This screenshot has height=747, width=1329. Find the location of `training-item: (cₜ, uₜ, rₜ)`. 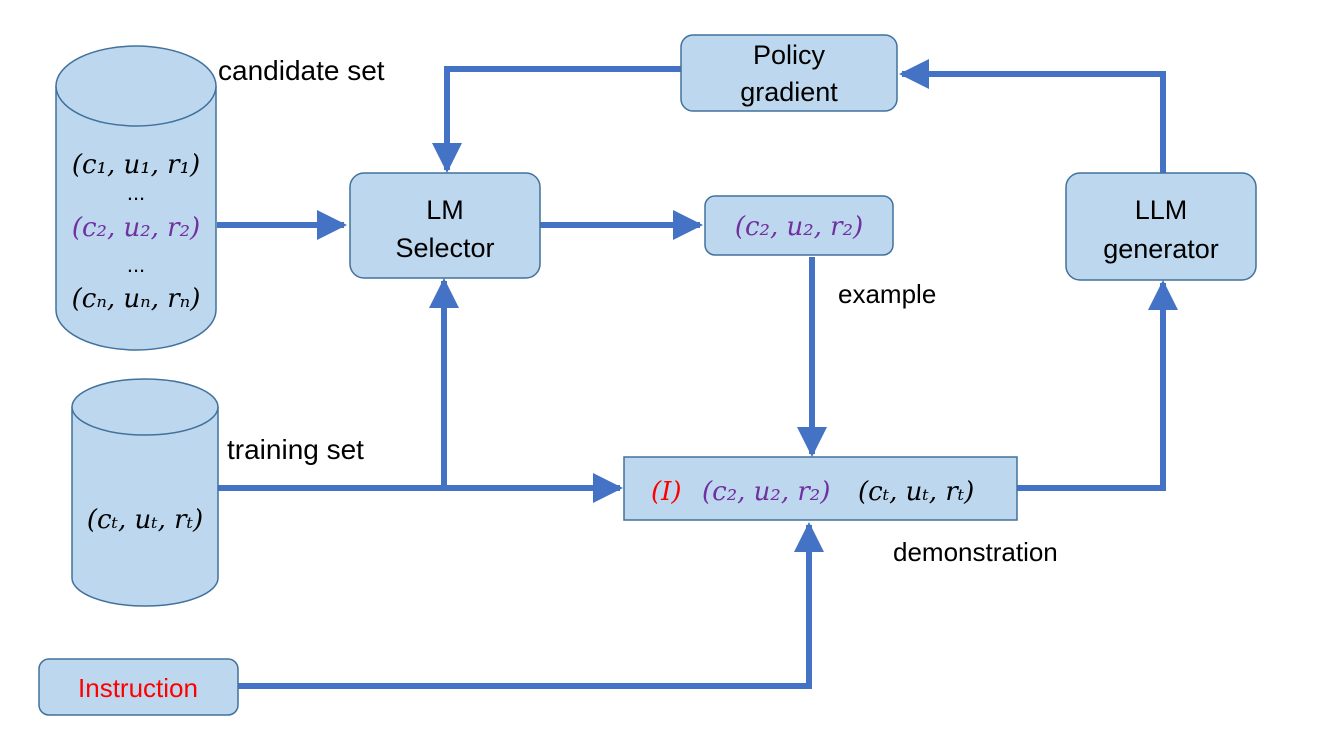

training-item: (cₜ, uₜ, rₜ) is located at coordinates (145, 520).